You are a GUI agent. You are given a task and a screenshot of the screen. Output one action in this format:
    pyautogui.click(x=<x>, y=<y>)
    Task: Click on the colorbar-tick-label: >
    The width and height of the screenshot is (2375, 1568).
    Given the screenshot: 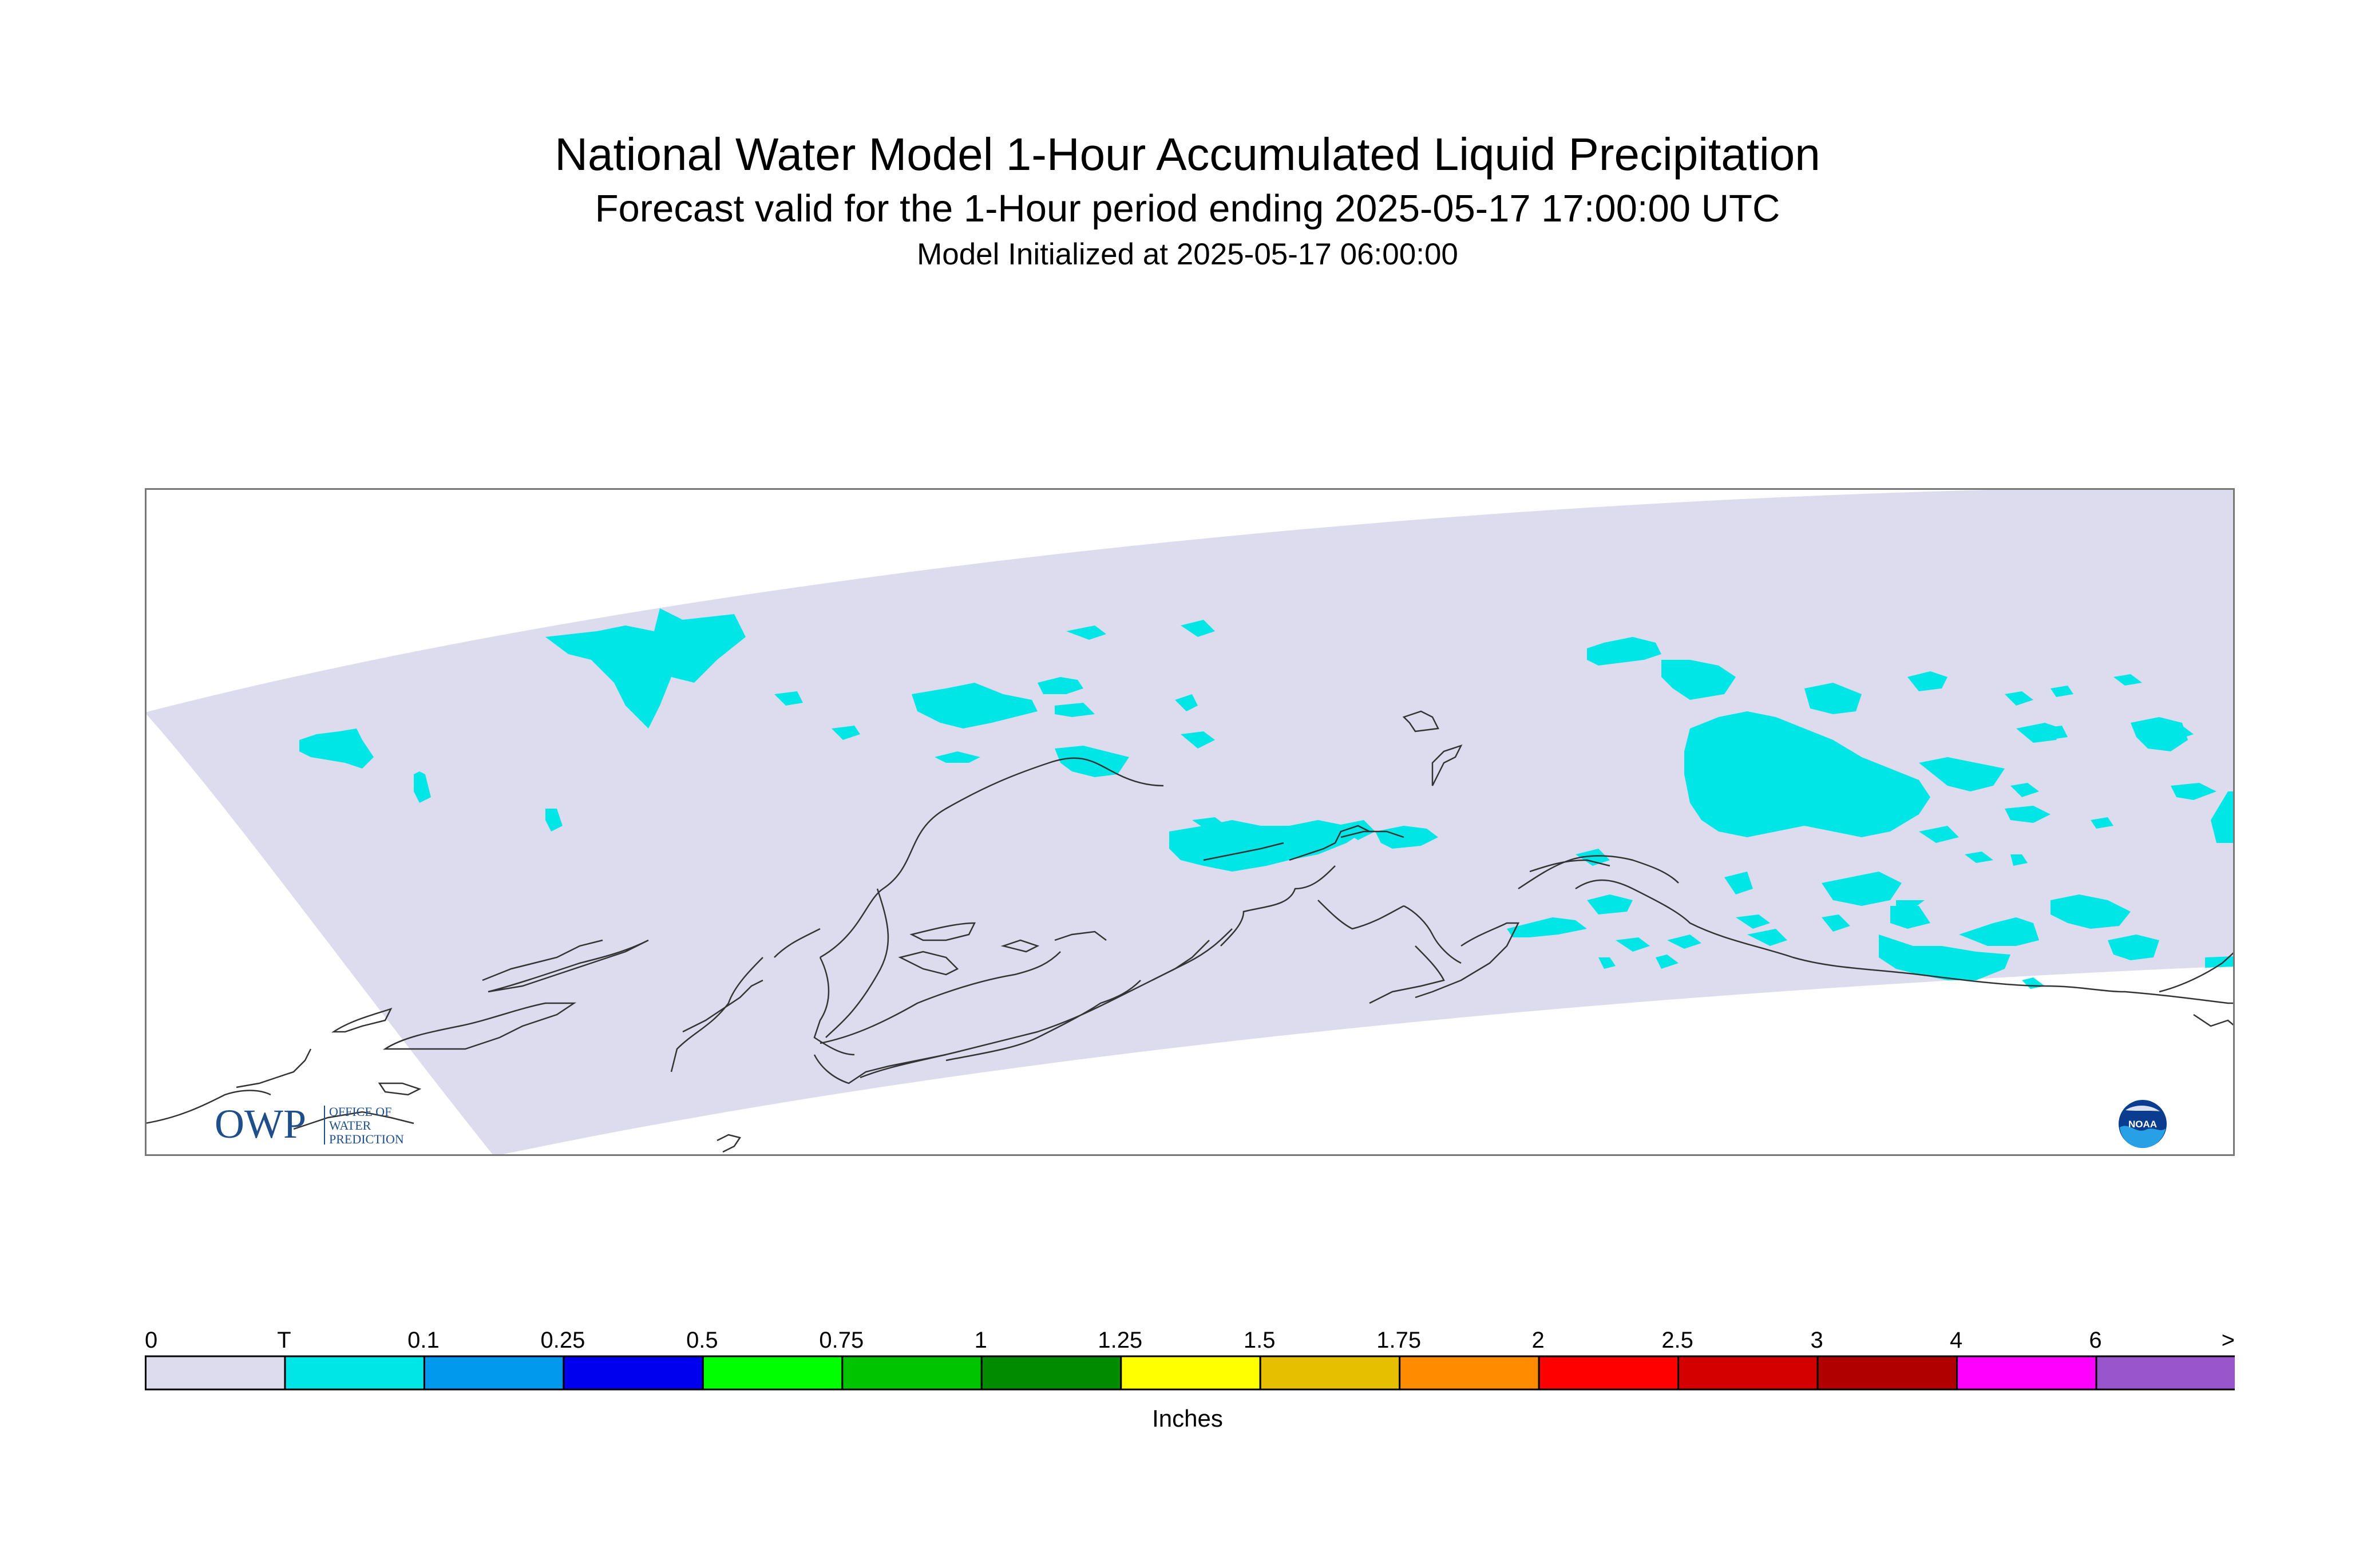 What is the action you would take?
    pyautogui.click(x=2228, y=1340)
    